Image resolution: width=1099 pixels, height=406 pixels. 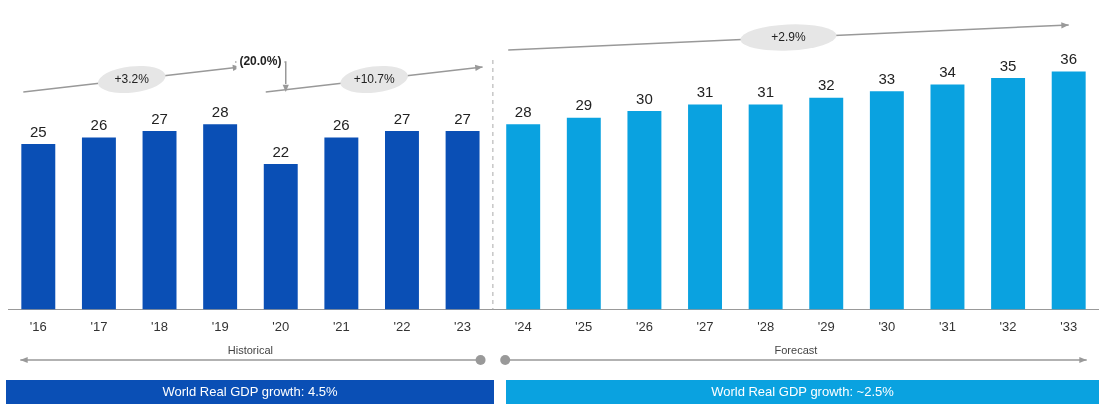 What do you see at coordinates (644, 326) in the screenshot?
I see `x-tick-label: '26` at bounding box center [644, 326].